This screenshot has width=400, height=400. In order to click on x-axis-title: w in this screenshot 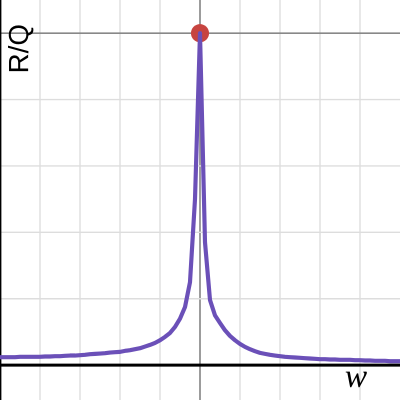, I will do `click(356, 380)`.